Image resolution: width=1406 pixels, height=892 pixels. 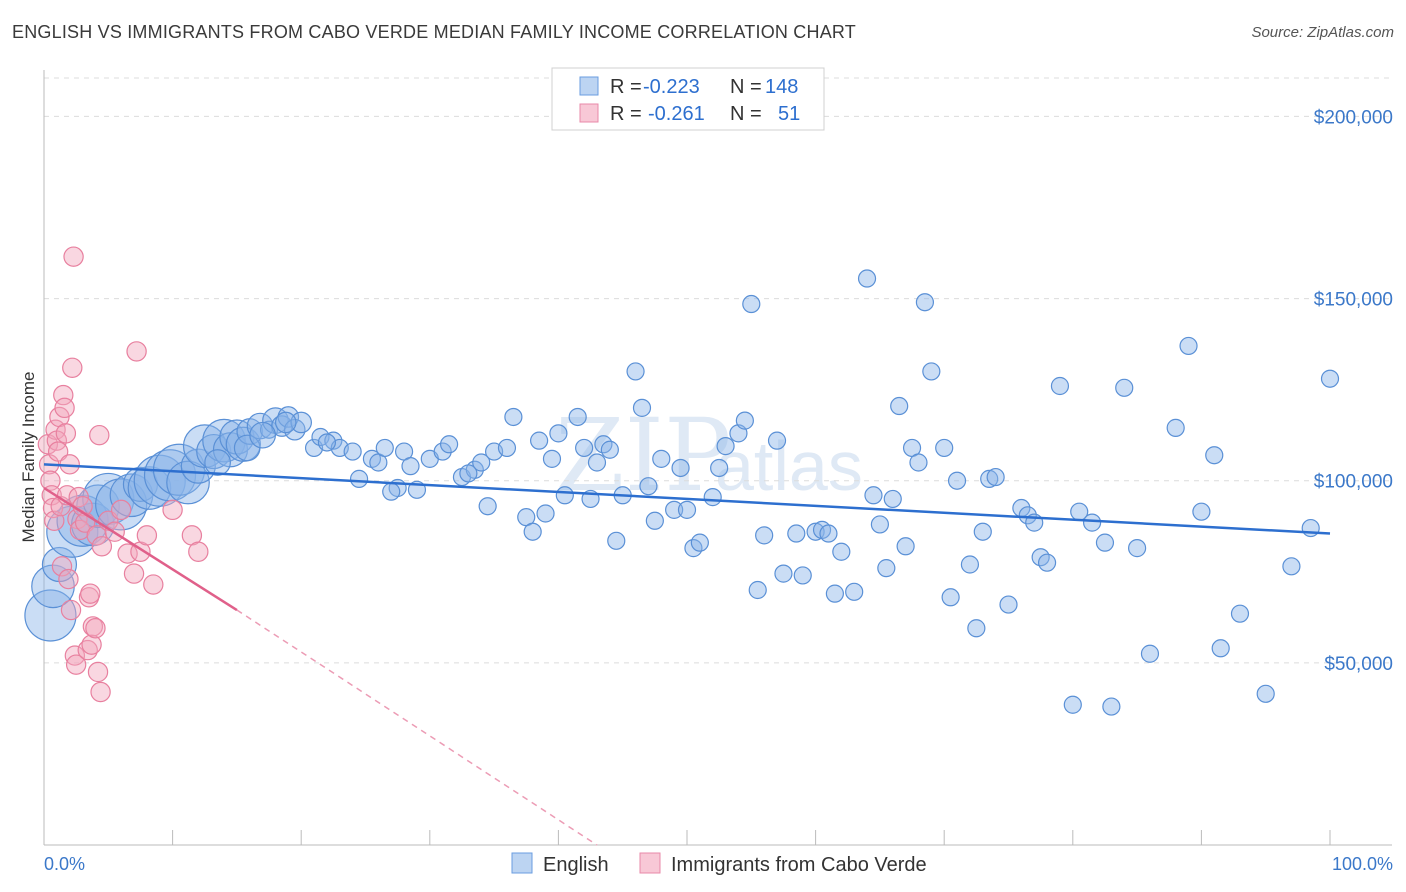 I want to click on x-ticks, so click(x=687, y=837).